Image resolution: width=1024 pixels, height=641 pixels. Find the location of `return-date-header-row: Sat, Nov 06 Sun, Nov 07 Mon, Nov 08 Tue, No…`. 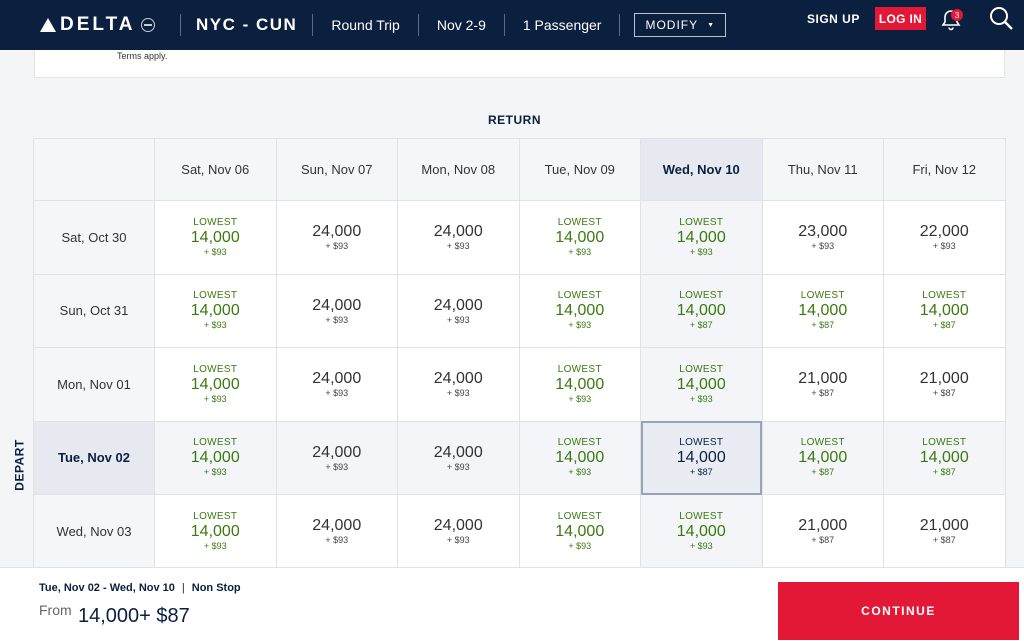

return-date-header-row: Sat, Nov 06 Sun, Nov 07 Mon, Nov 08 Tue, No… is located at coordinates (519, 169).